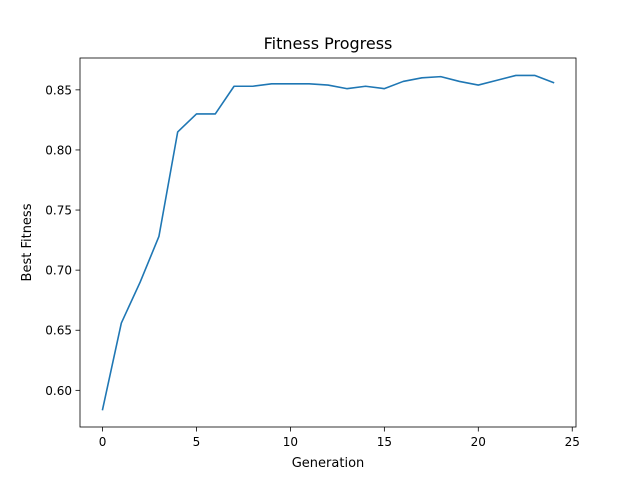 The image size is (640, 480). I want to click on y-tick-label: 0.80, so click(58, 150).